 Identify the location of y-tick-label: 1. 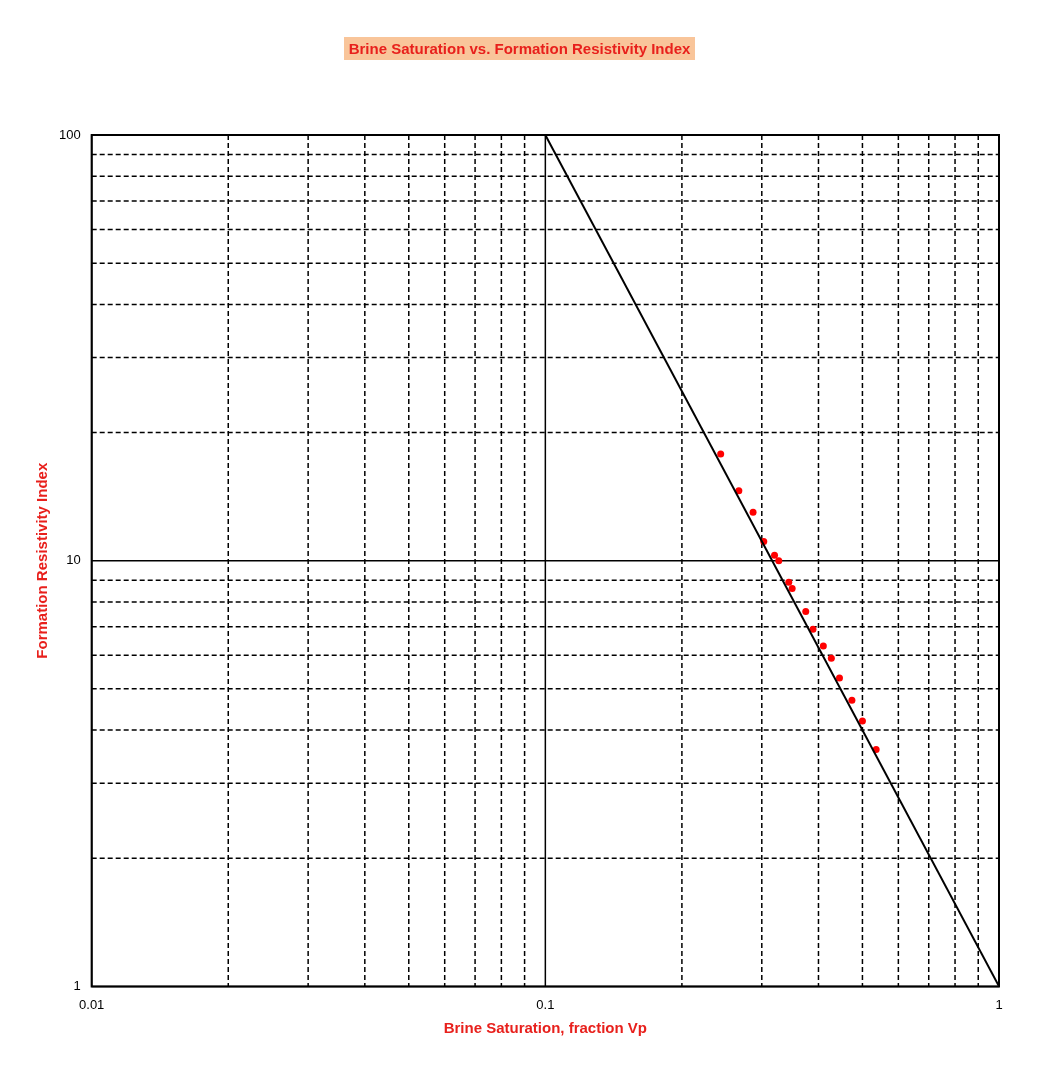
(77, 985).